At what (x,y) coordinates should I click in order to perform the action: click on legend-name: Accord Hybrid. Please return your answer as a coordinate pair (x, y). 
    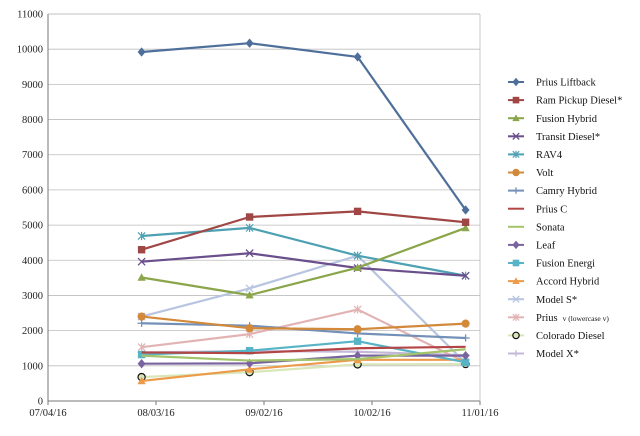
    Looking at the image, I should click on (568, 282).